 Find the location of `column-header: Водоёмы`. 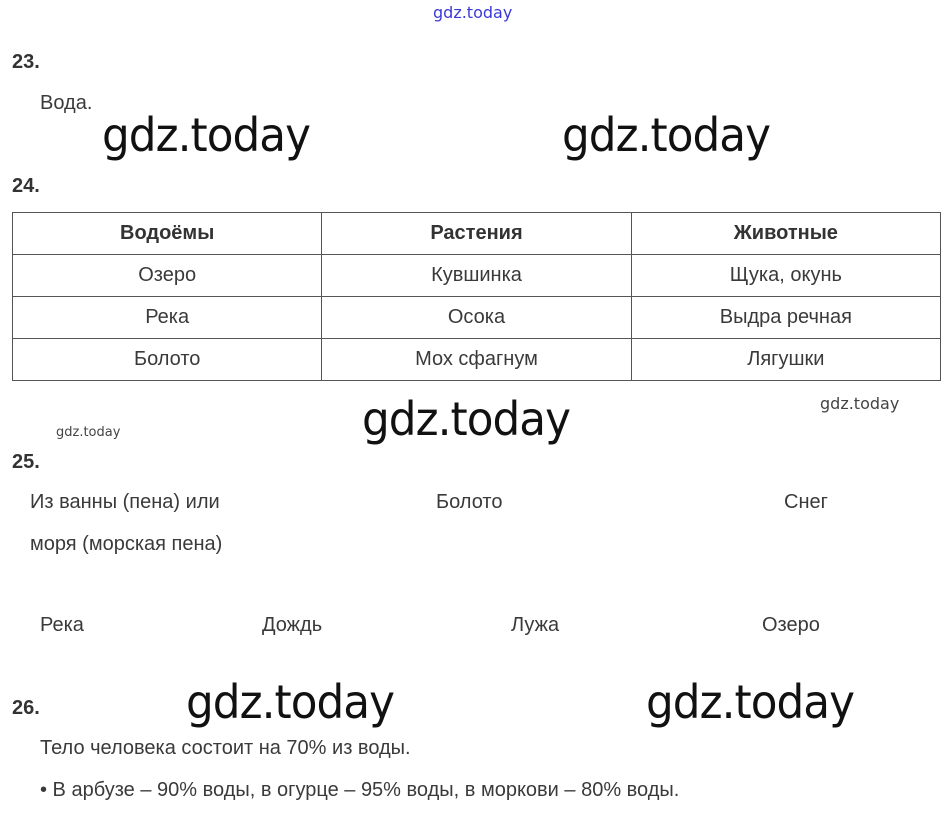

column-header: Водоёмы is located at coordinates (167, 233).